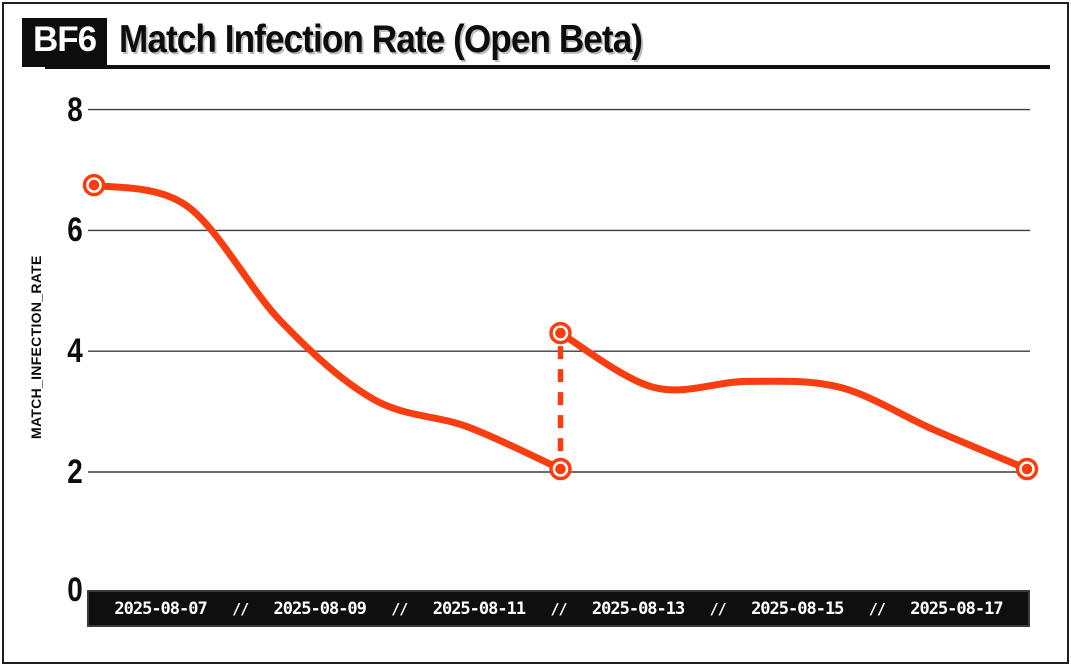 Image resolution: width=1071 pixels, height=666 pixels. Describe the element at coordinates (794, 401) in the screenshot. I see `series-line-post-patch` at that location.